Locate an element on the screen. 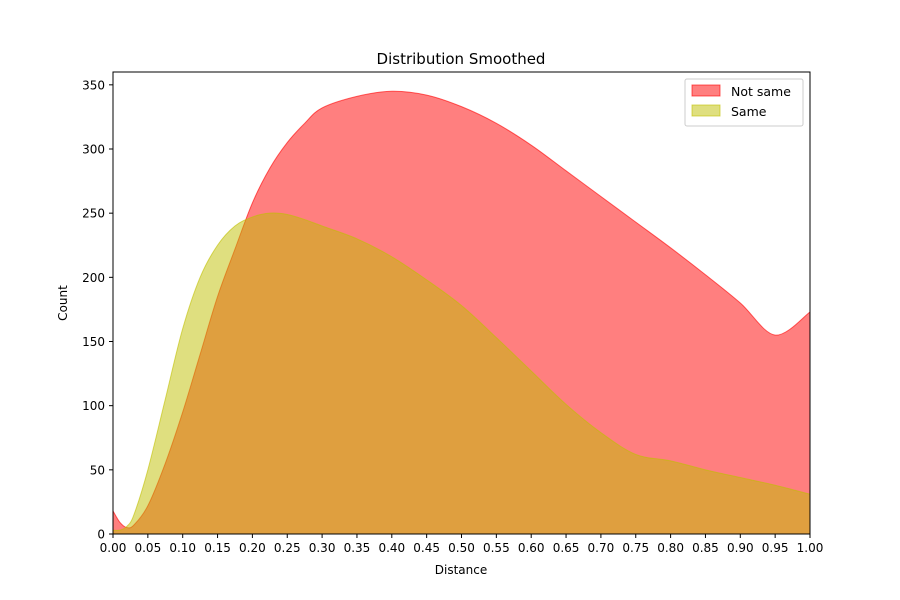 This screenshot has width=900, height=600. y-tick-label: 0 is located at coordinates (101, 535).